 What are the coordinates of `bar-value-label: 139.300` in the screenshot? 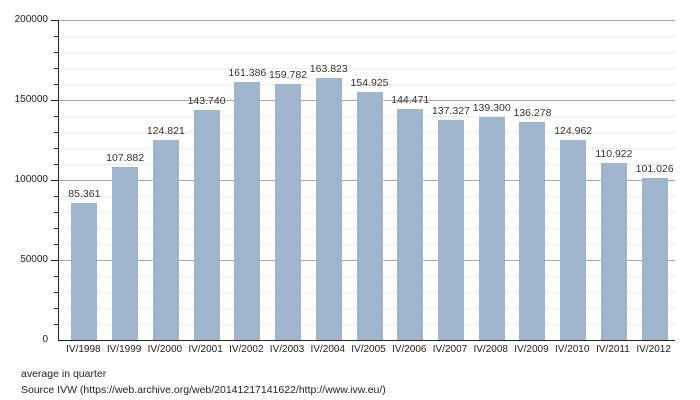 It's located at (491, 108).